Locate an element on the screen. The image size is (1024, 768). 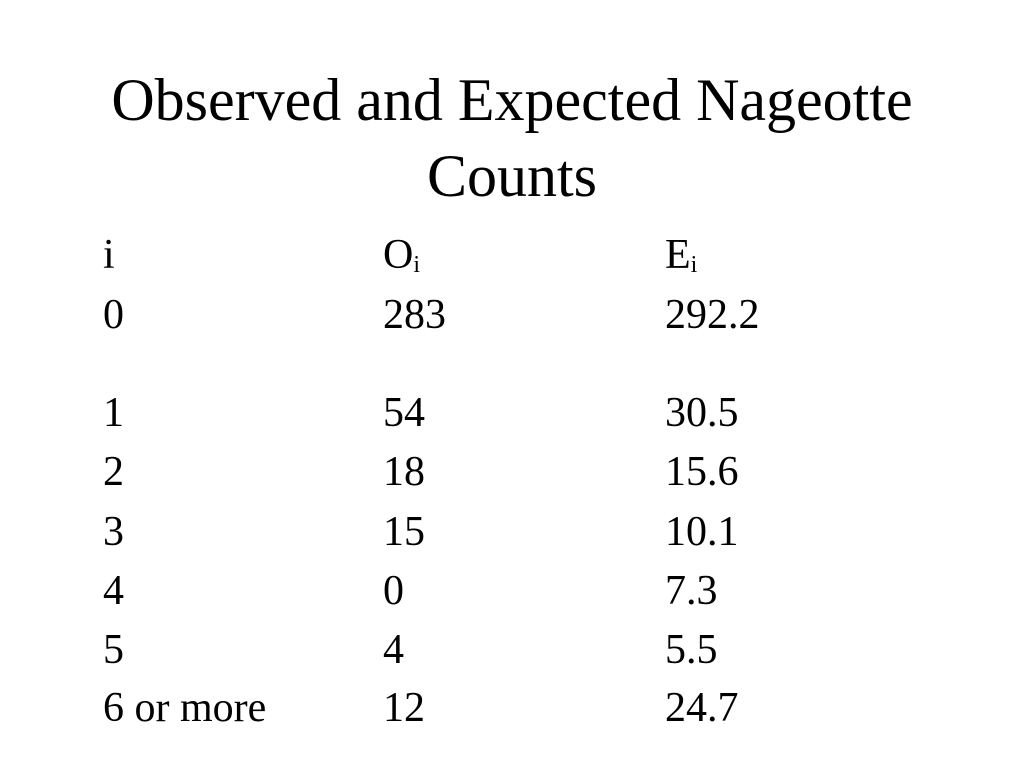
table-cell: 7.3 is located at coordinates (691, 591).